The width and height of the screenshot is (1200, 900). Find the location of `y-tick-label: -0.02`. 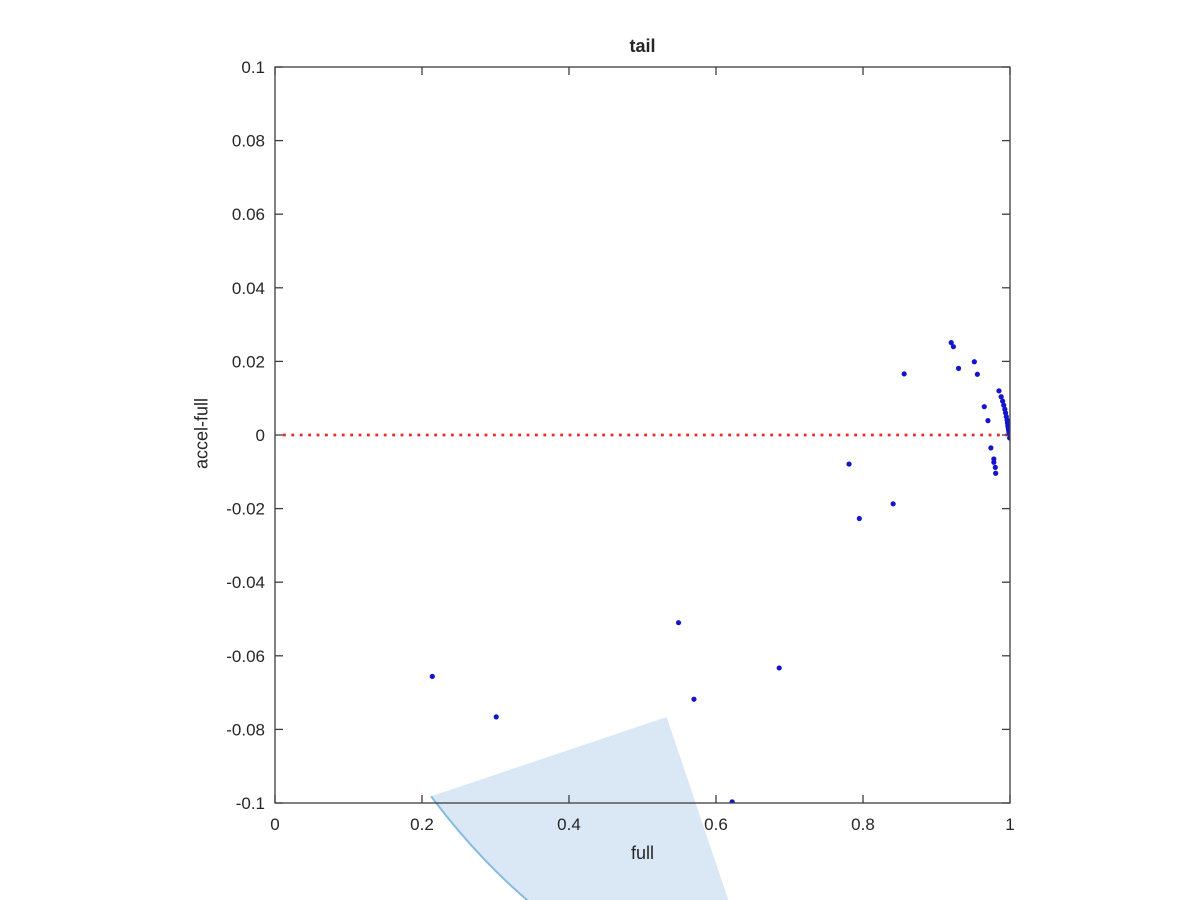

y-tick-label: -0.02 is located at coordinates (245, 509).